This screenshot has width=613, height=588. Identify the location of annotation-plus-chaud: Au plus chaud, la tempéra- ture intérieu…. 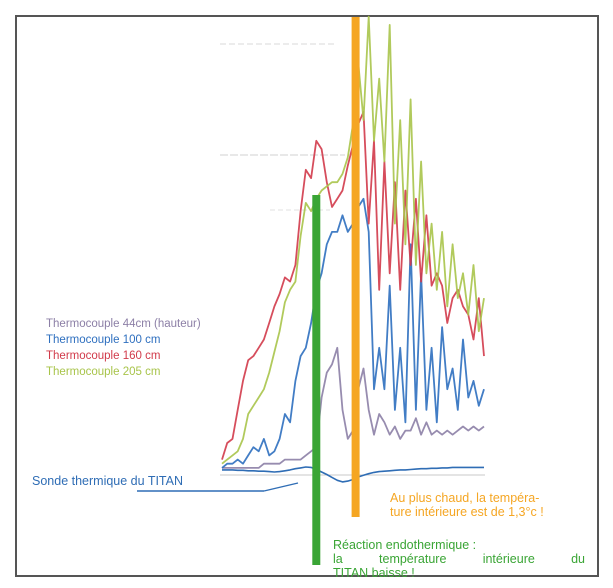
(495, 505).